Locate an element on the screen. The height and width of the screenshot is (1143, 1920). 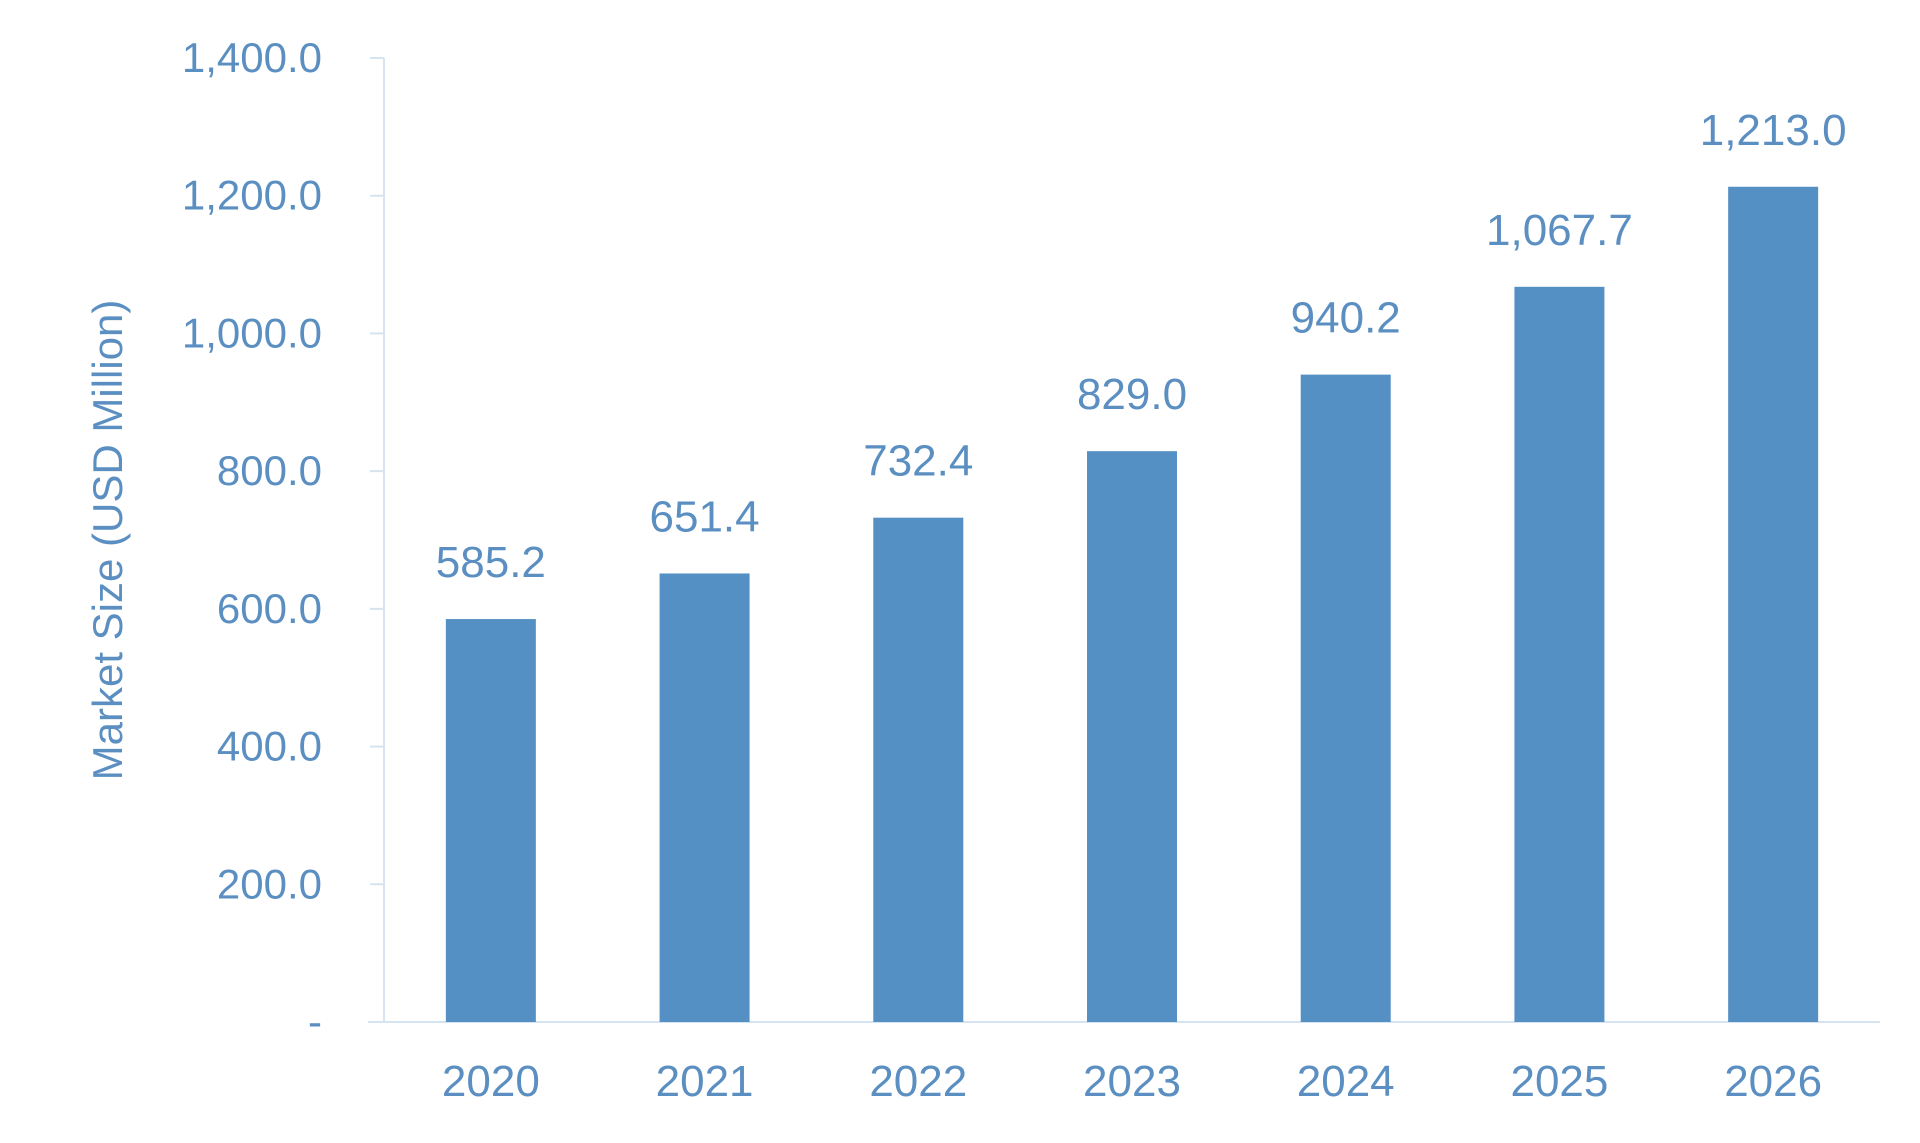
y-tick-label: 800.0 is located at coordinates (269, 470).